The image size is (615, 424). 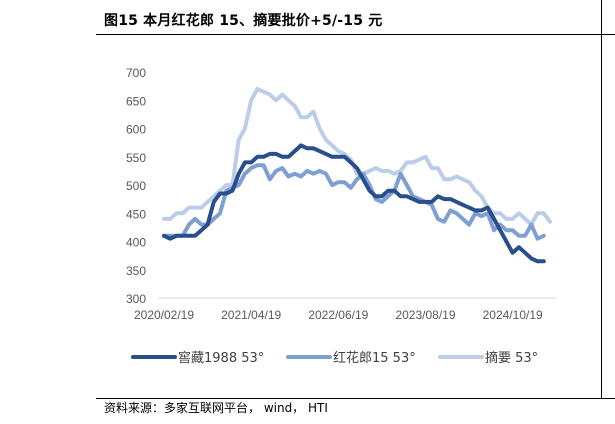 What do you see at coordinates (511, 358) in the screenshot?
I see `legend-label-3: 摘要 53°` at bounding box center [511, 358].